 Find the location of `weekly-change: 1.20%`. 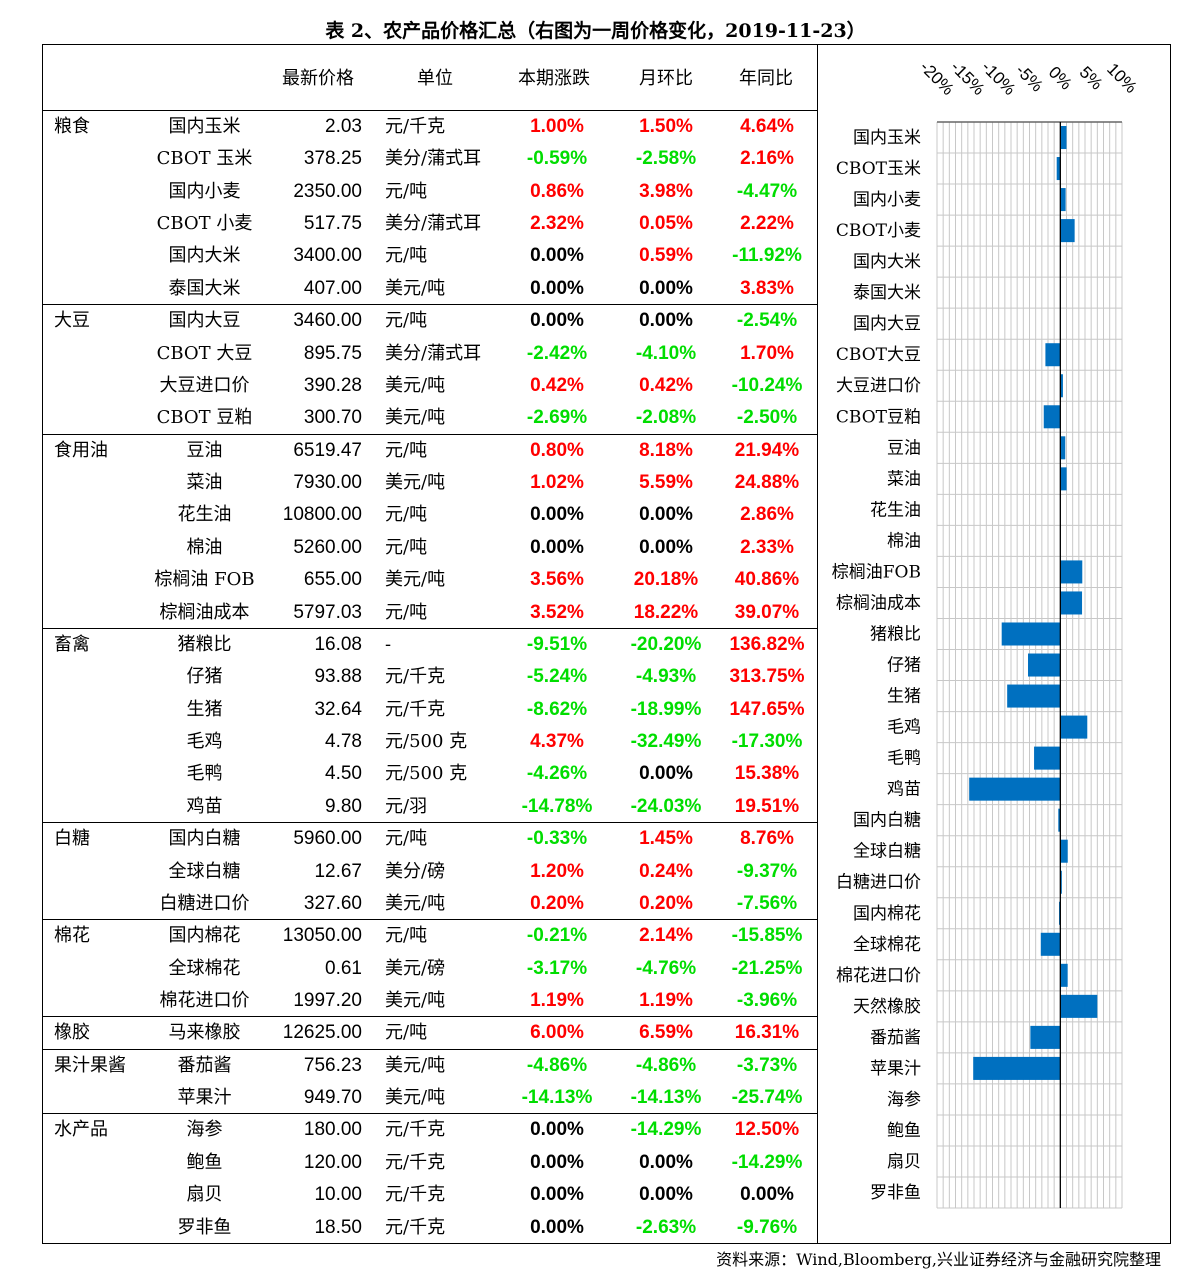

weekly-change: 1.20% is located at coordinates (557, 871).